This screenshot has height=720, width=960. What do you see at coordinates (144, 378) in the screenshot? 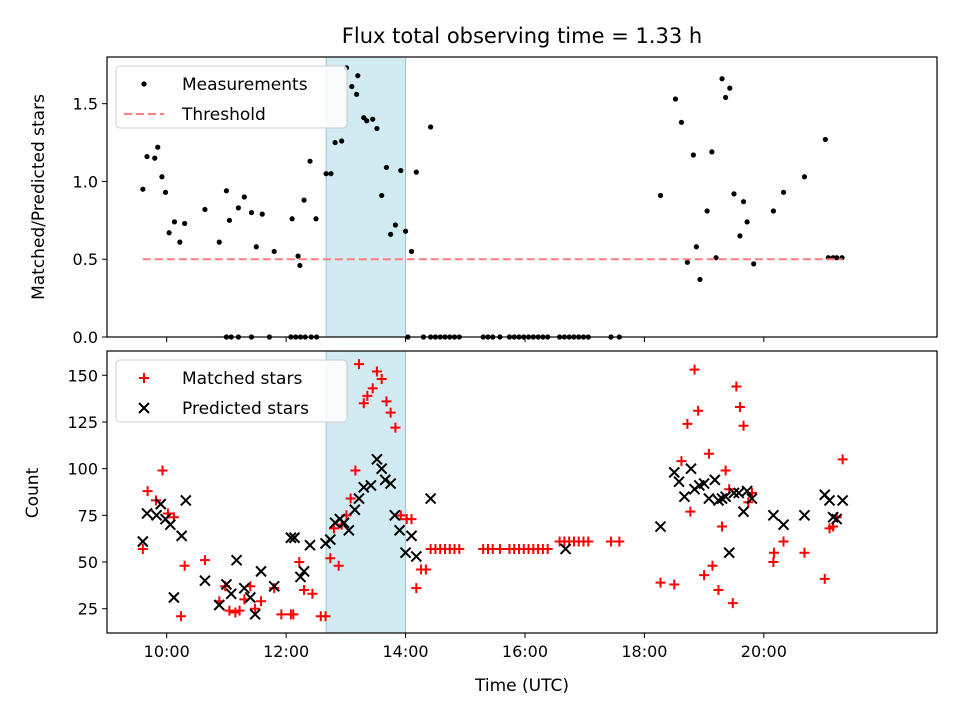
I see `legend-swatch` at bounding box center [144, 378].